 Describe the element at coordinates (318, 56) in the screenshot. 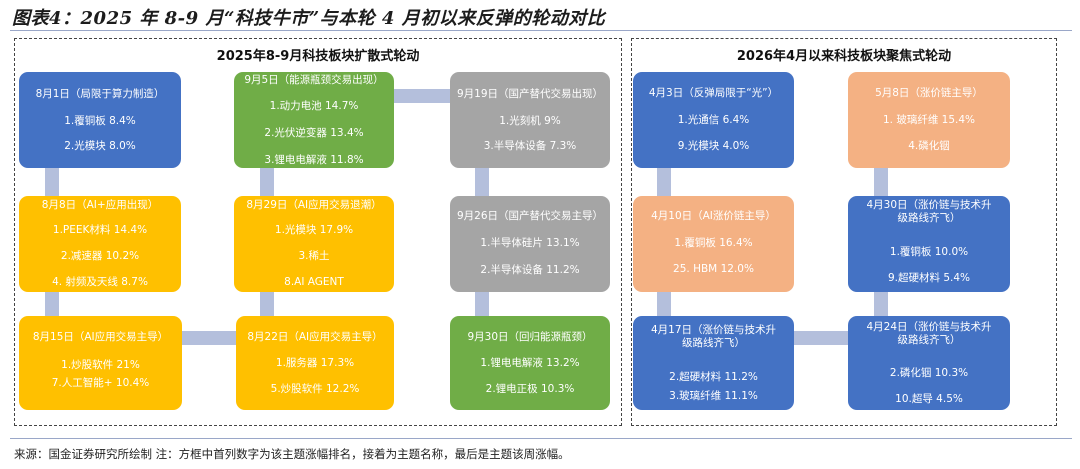

I see `left-panel-title: 2025年8-9月科技板块扩散式轮动` at that location.